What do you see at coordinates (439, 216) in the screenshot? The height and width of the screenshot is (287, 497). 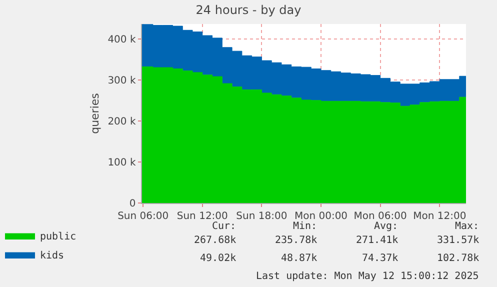 I see `x-tick-label: Mon 12:00` at bounding box center [439, 216].